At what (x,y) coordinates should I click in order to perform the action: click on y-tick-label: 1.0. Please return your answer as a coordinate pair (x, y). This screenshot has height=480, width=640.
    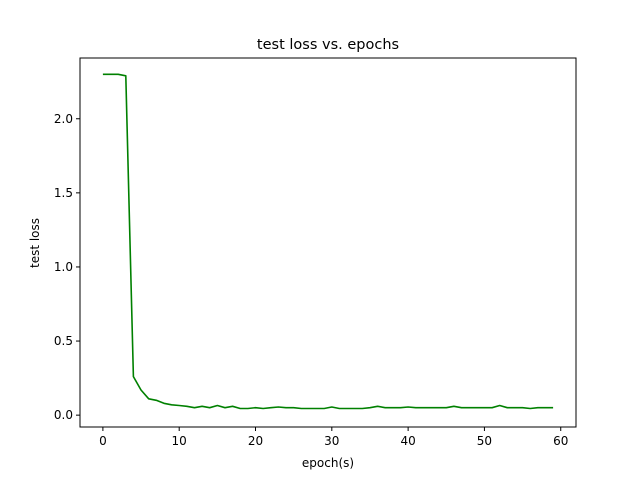
    Looking at the image, I should click on (63, 267).